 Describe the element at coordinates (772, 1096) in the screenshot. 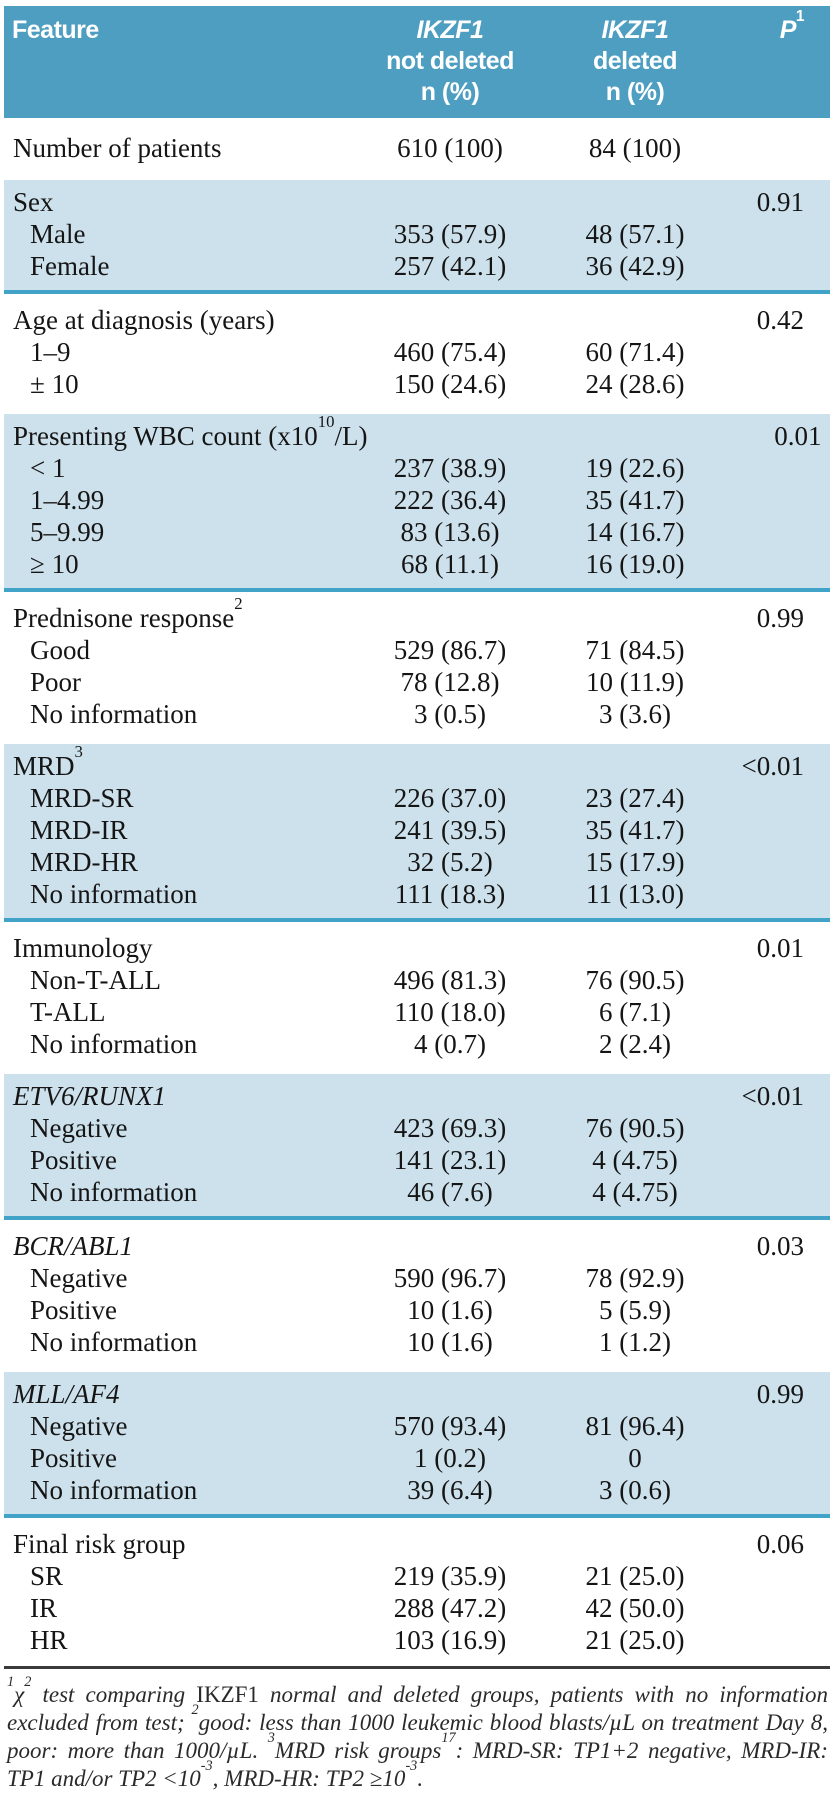

I see `p-value-cell: <0.01` at that location.